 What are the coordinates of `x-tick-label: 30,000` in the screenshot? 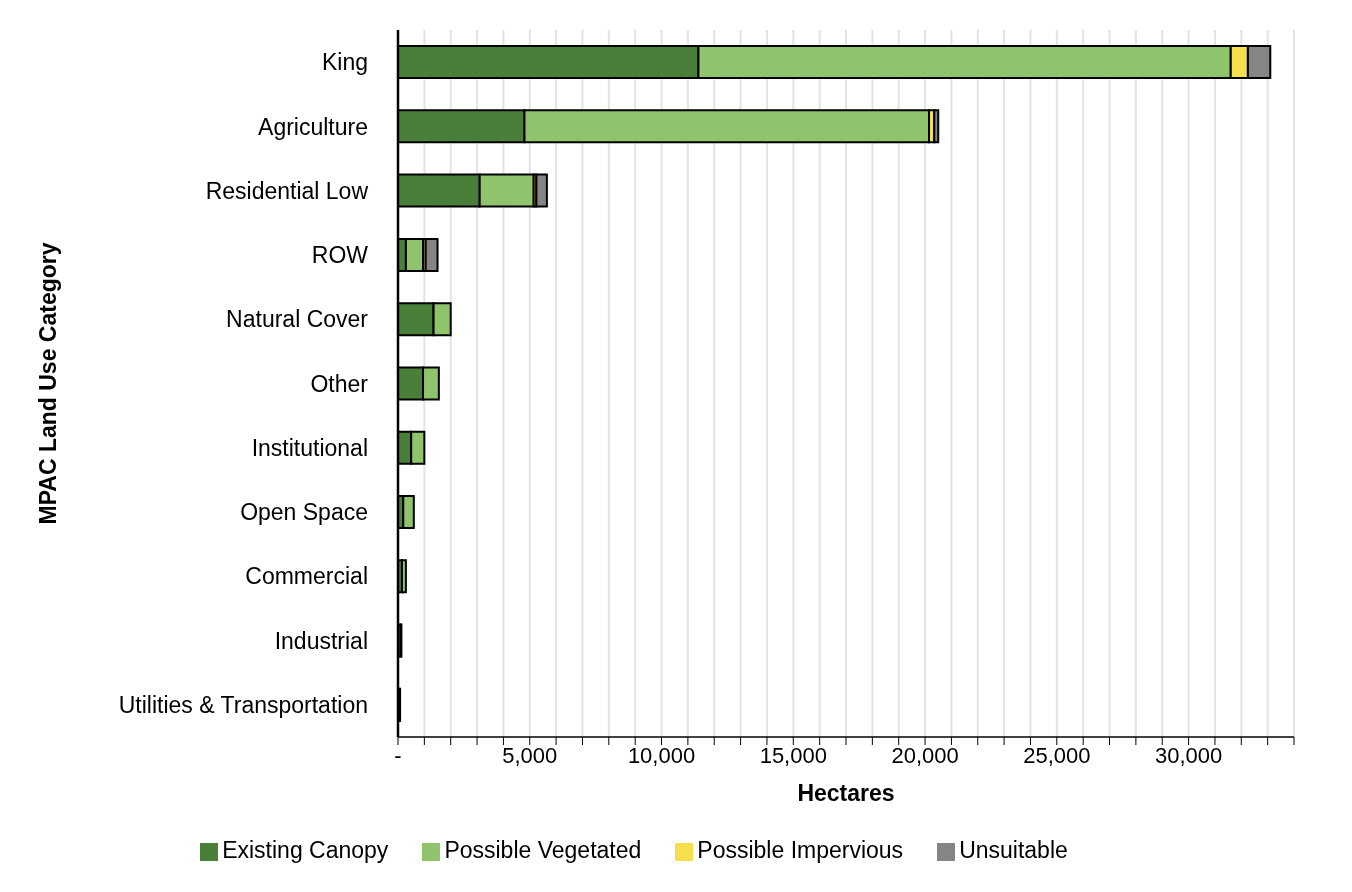 It's located at (1188, 755).